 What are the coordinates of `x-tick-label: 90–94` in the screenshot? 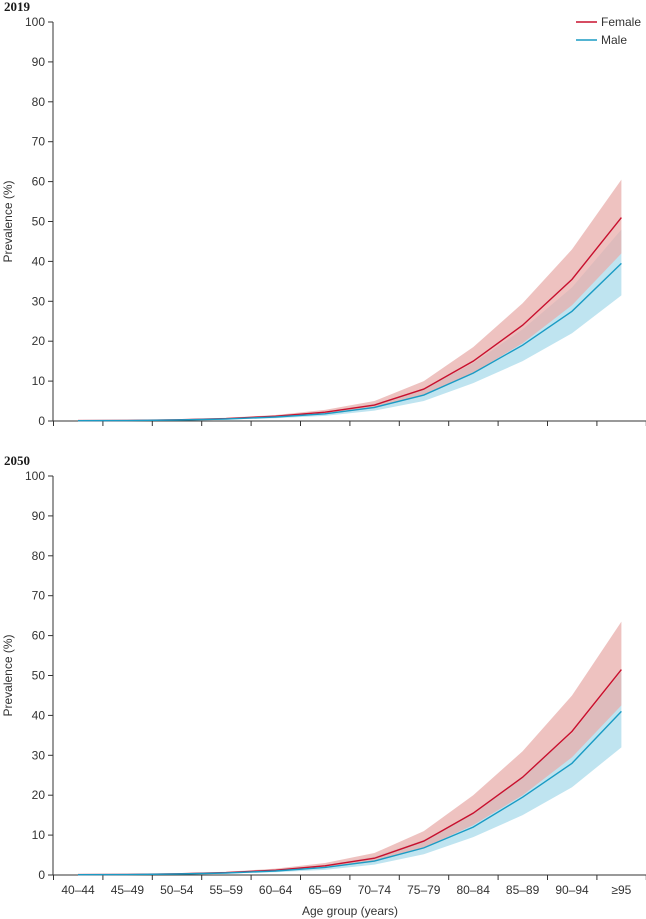 It's located at (572, 890).